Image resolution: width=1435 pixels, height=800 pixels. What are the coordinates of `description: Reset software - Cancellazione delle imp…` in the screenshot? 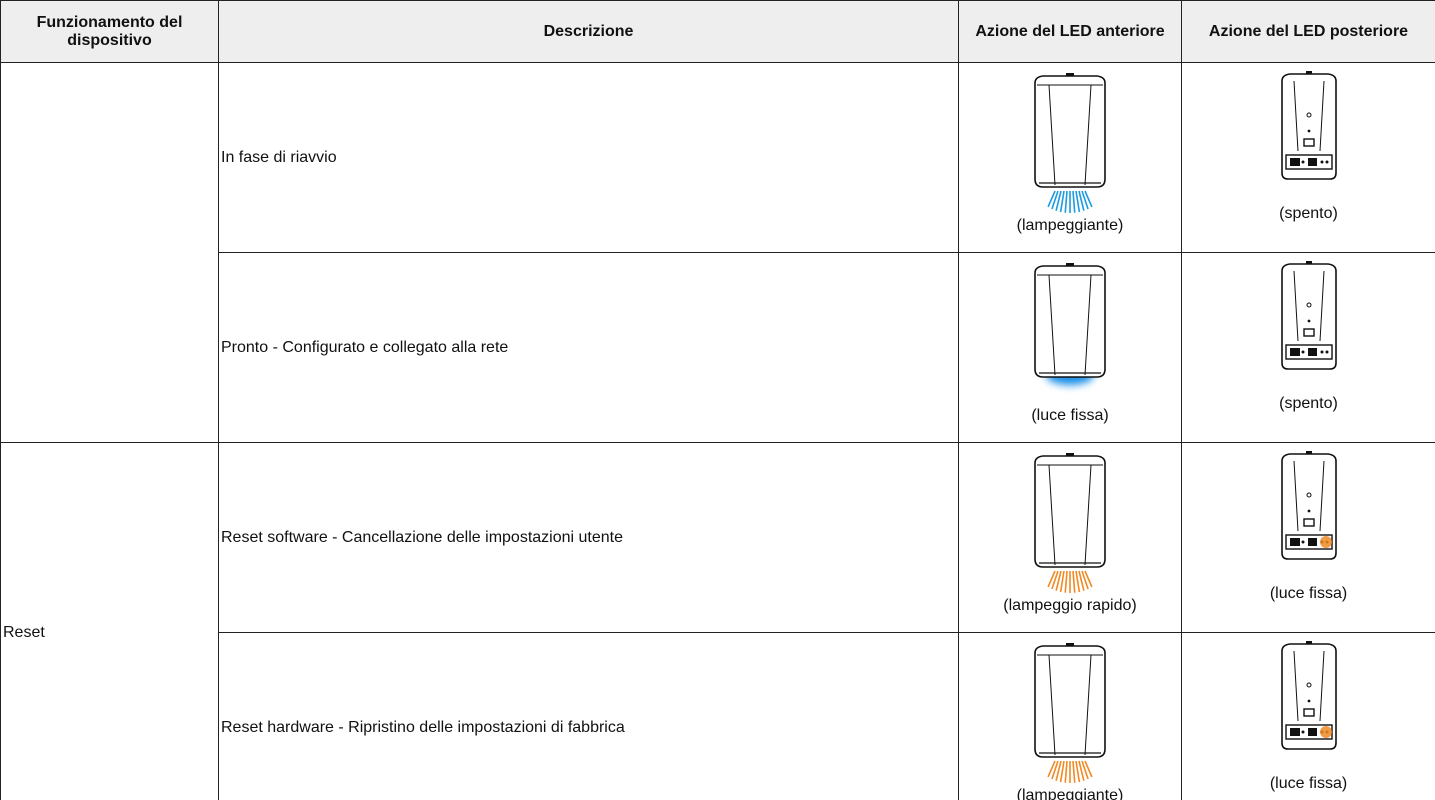 It's located at (588, 537).